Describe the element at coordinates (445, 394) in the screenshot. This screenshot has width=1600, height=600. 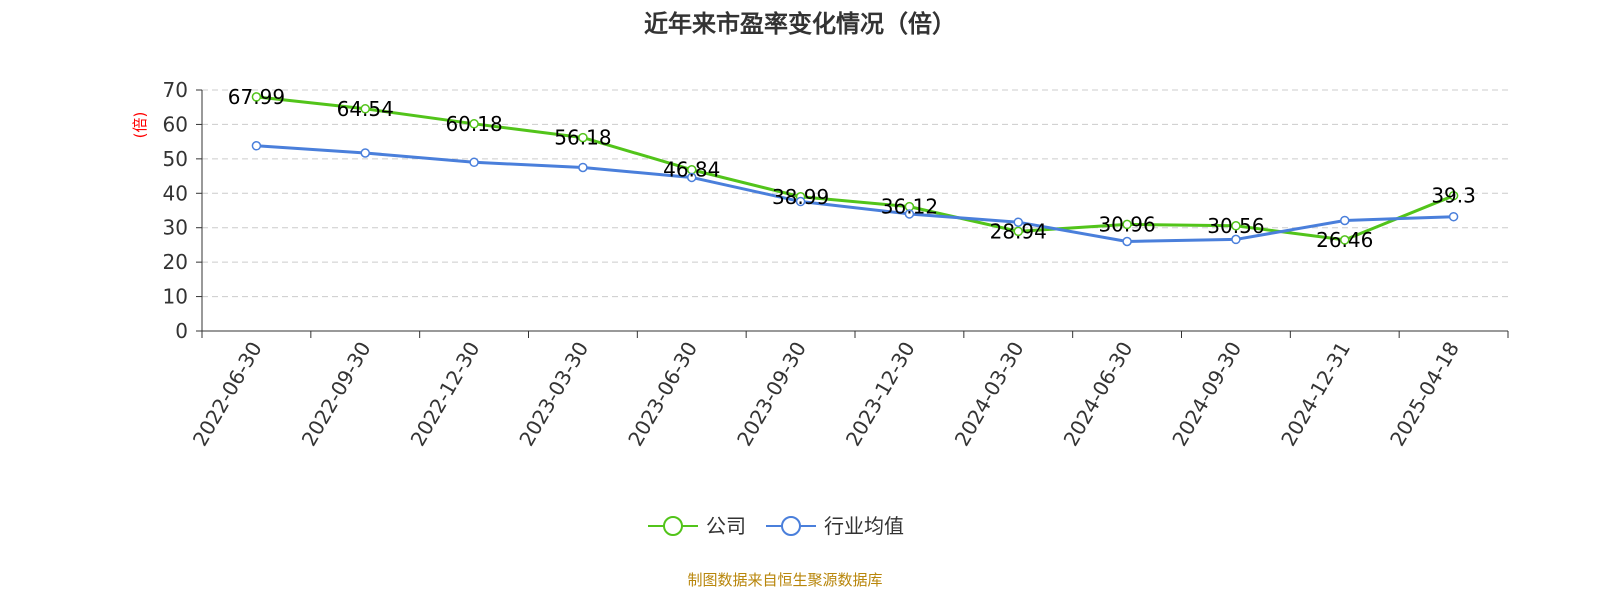
I see `x-tick-label: 2022-12-30` at that location.